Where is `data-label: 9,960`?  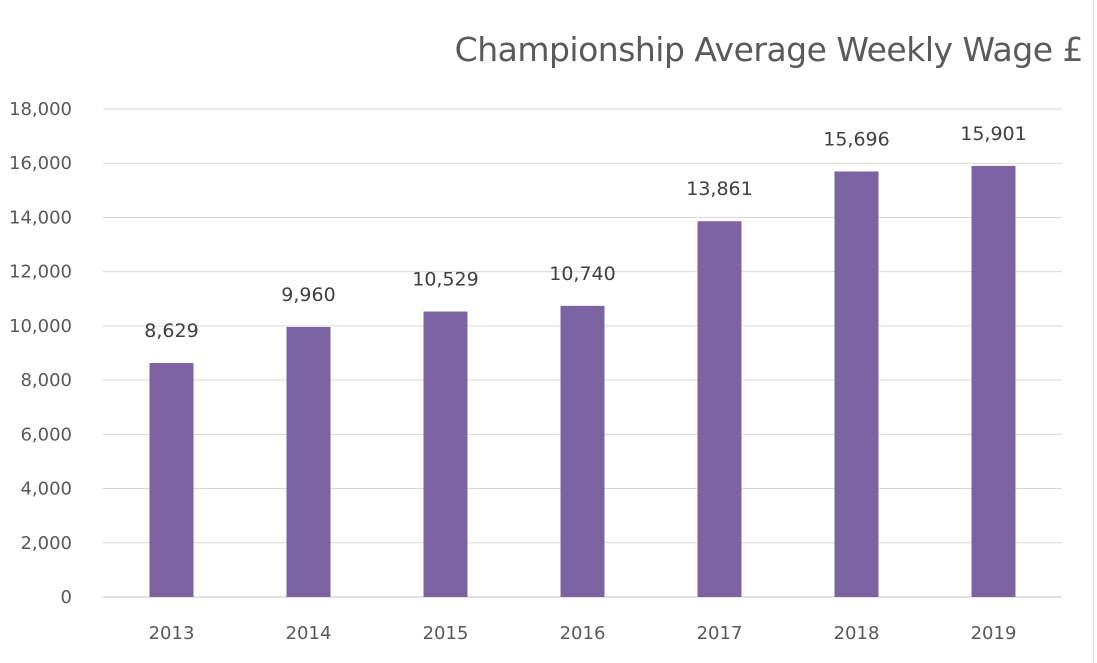 data-label: 9,960 is located at coordinates (308, 295).